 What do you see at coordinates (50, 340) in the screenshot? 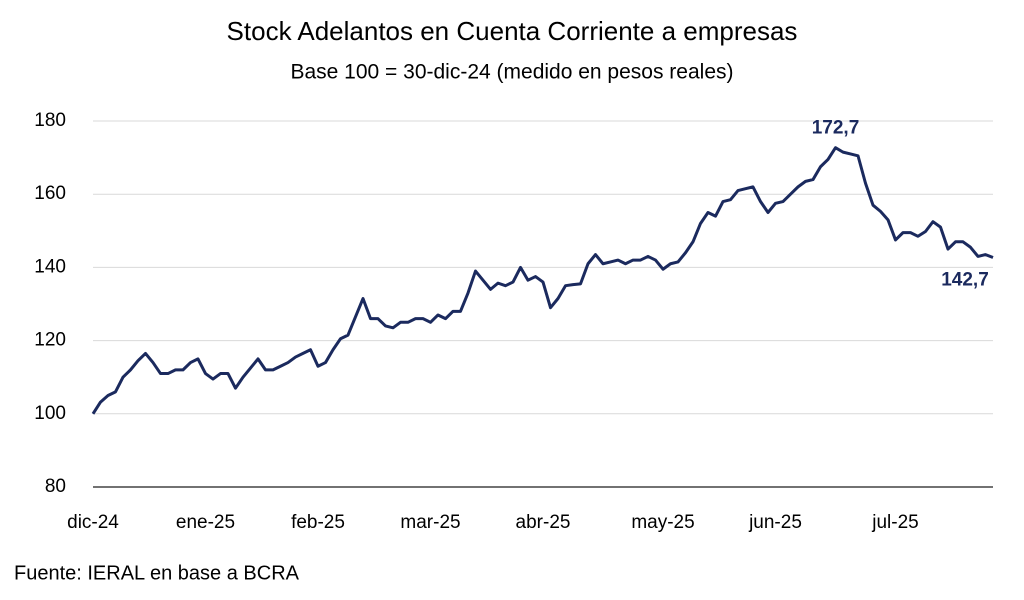
I see `y-tick-label: 120` at bounding box center [50, 340].